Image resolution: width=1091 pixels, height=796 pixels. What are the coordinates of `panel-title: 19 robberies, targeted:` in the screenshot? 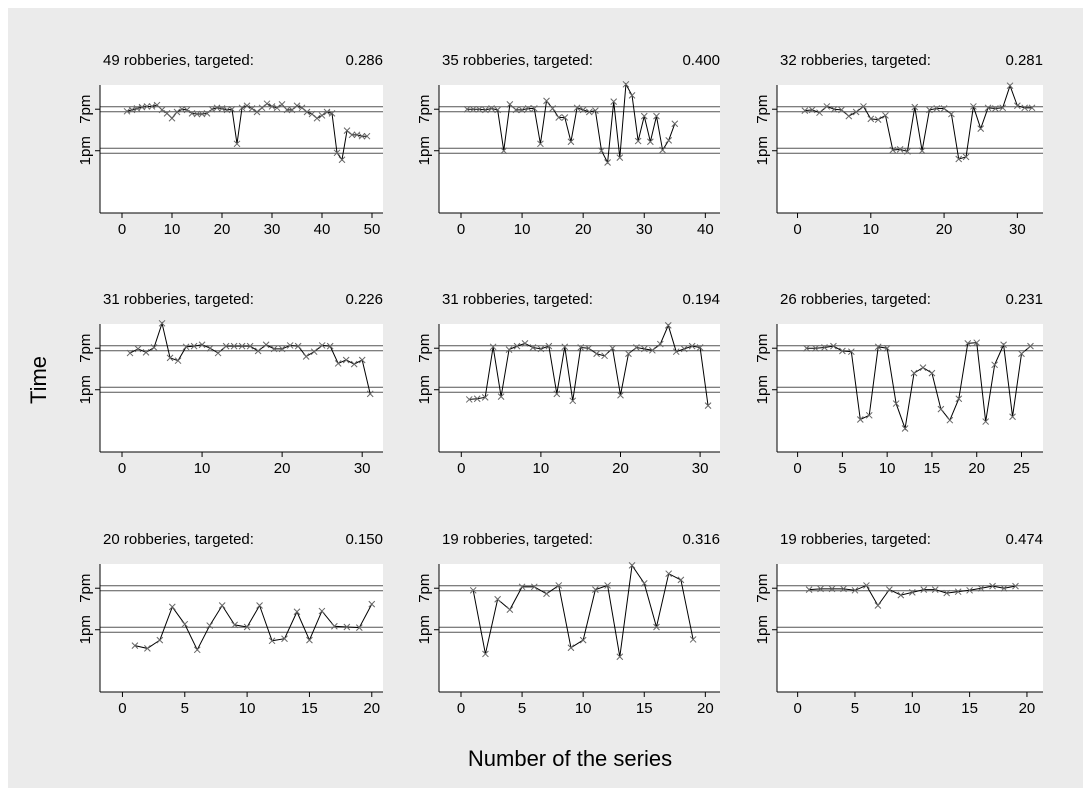 It's located at (517, 539).